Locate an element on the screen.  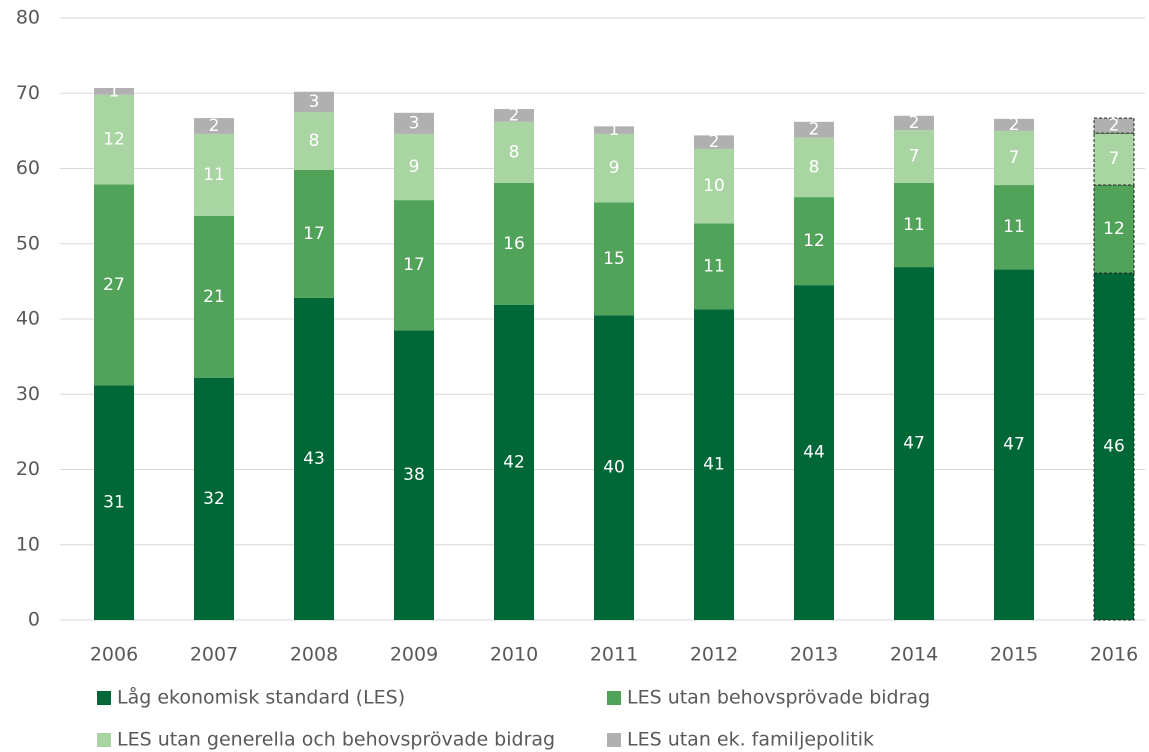
data-label: 42 is located at coordinates (514, 462).